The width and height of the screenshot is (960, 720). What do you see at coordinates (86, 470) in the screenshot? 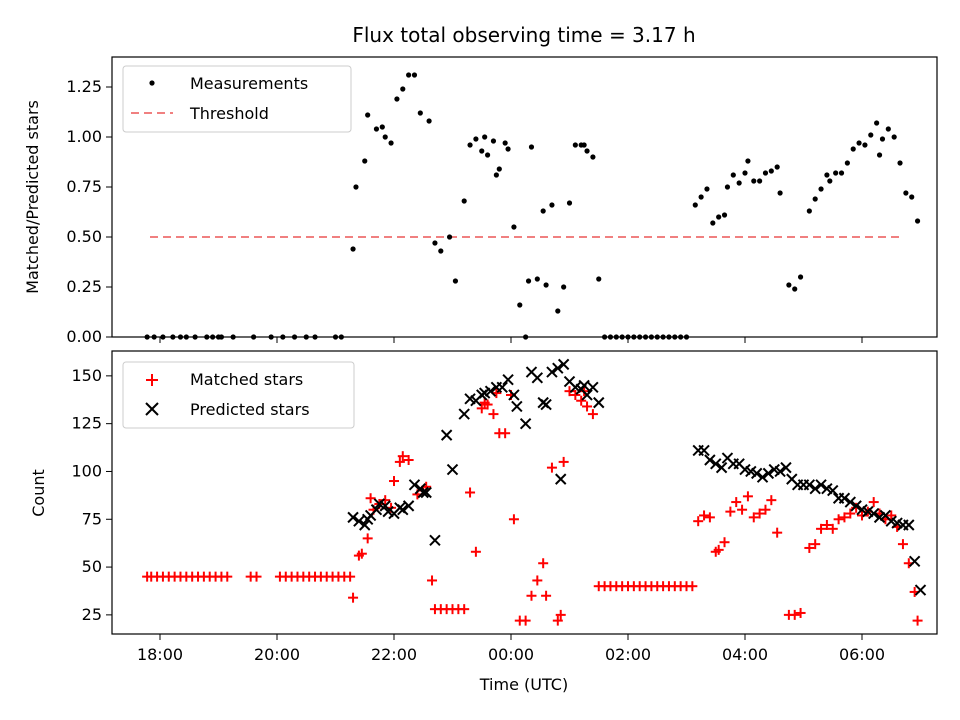
I see `y-tick-label: 100` at bounding box center [86, 470].